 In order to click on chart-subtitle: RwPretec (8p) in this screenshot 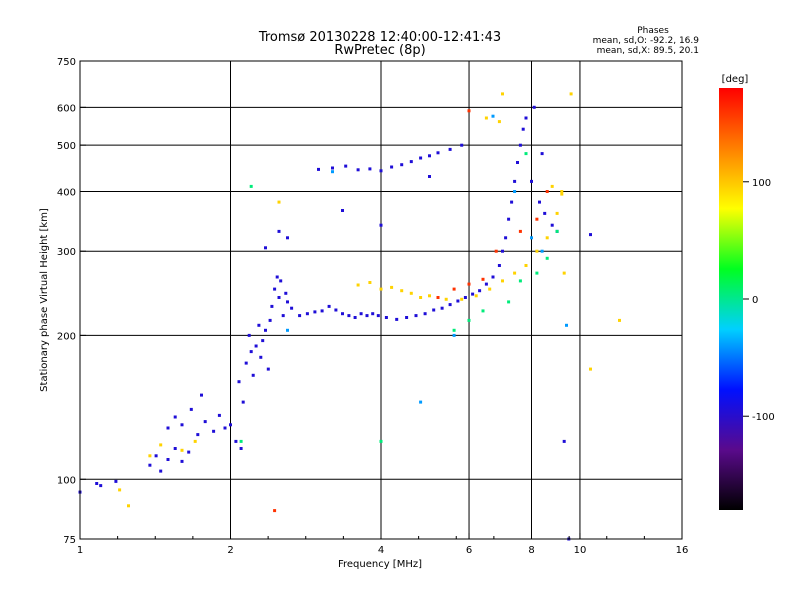, I will do `click(379, 50)`.